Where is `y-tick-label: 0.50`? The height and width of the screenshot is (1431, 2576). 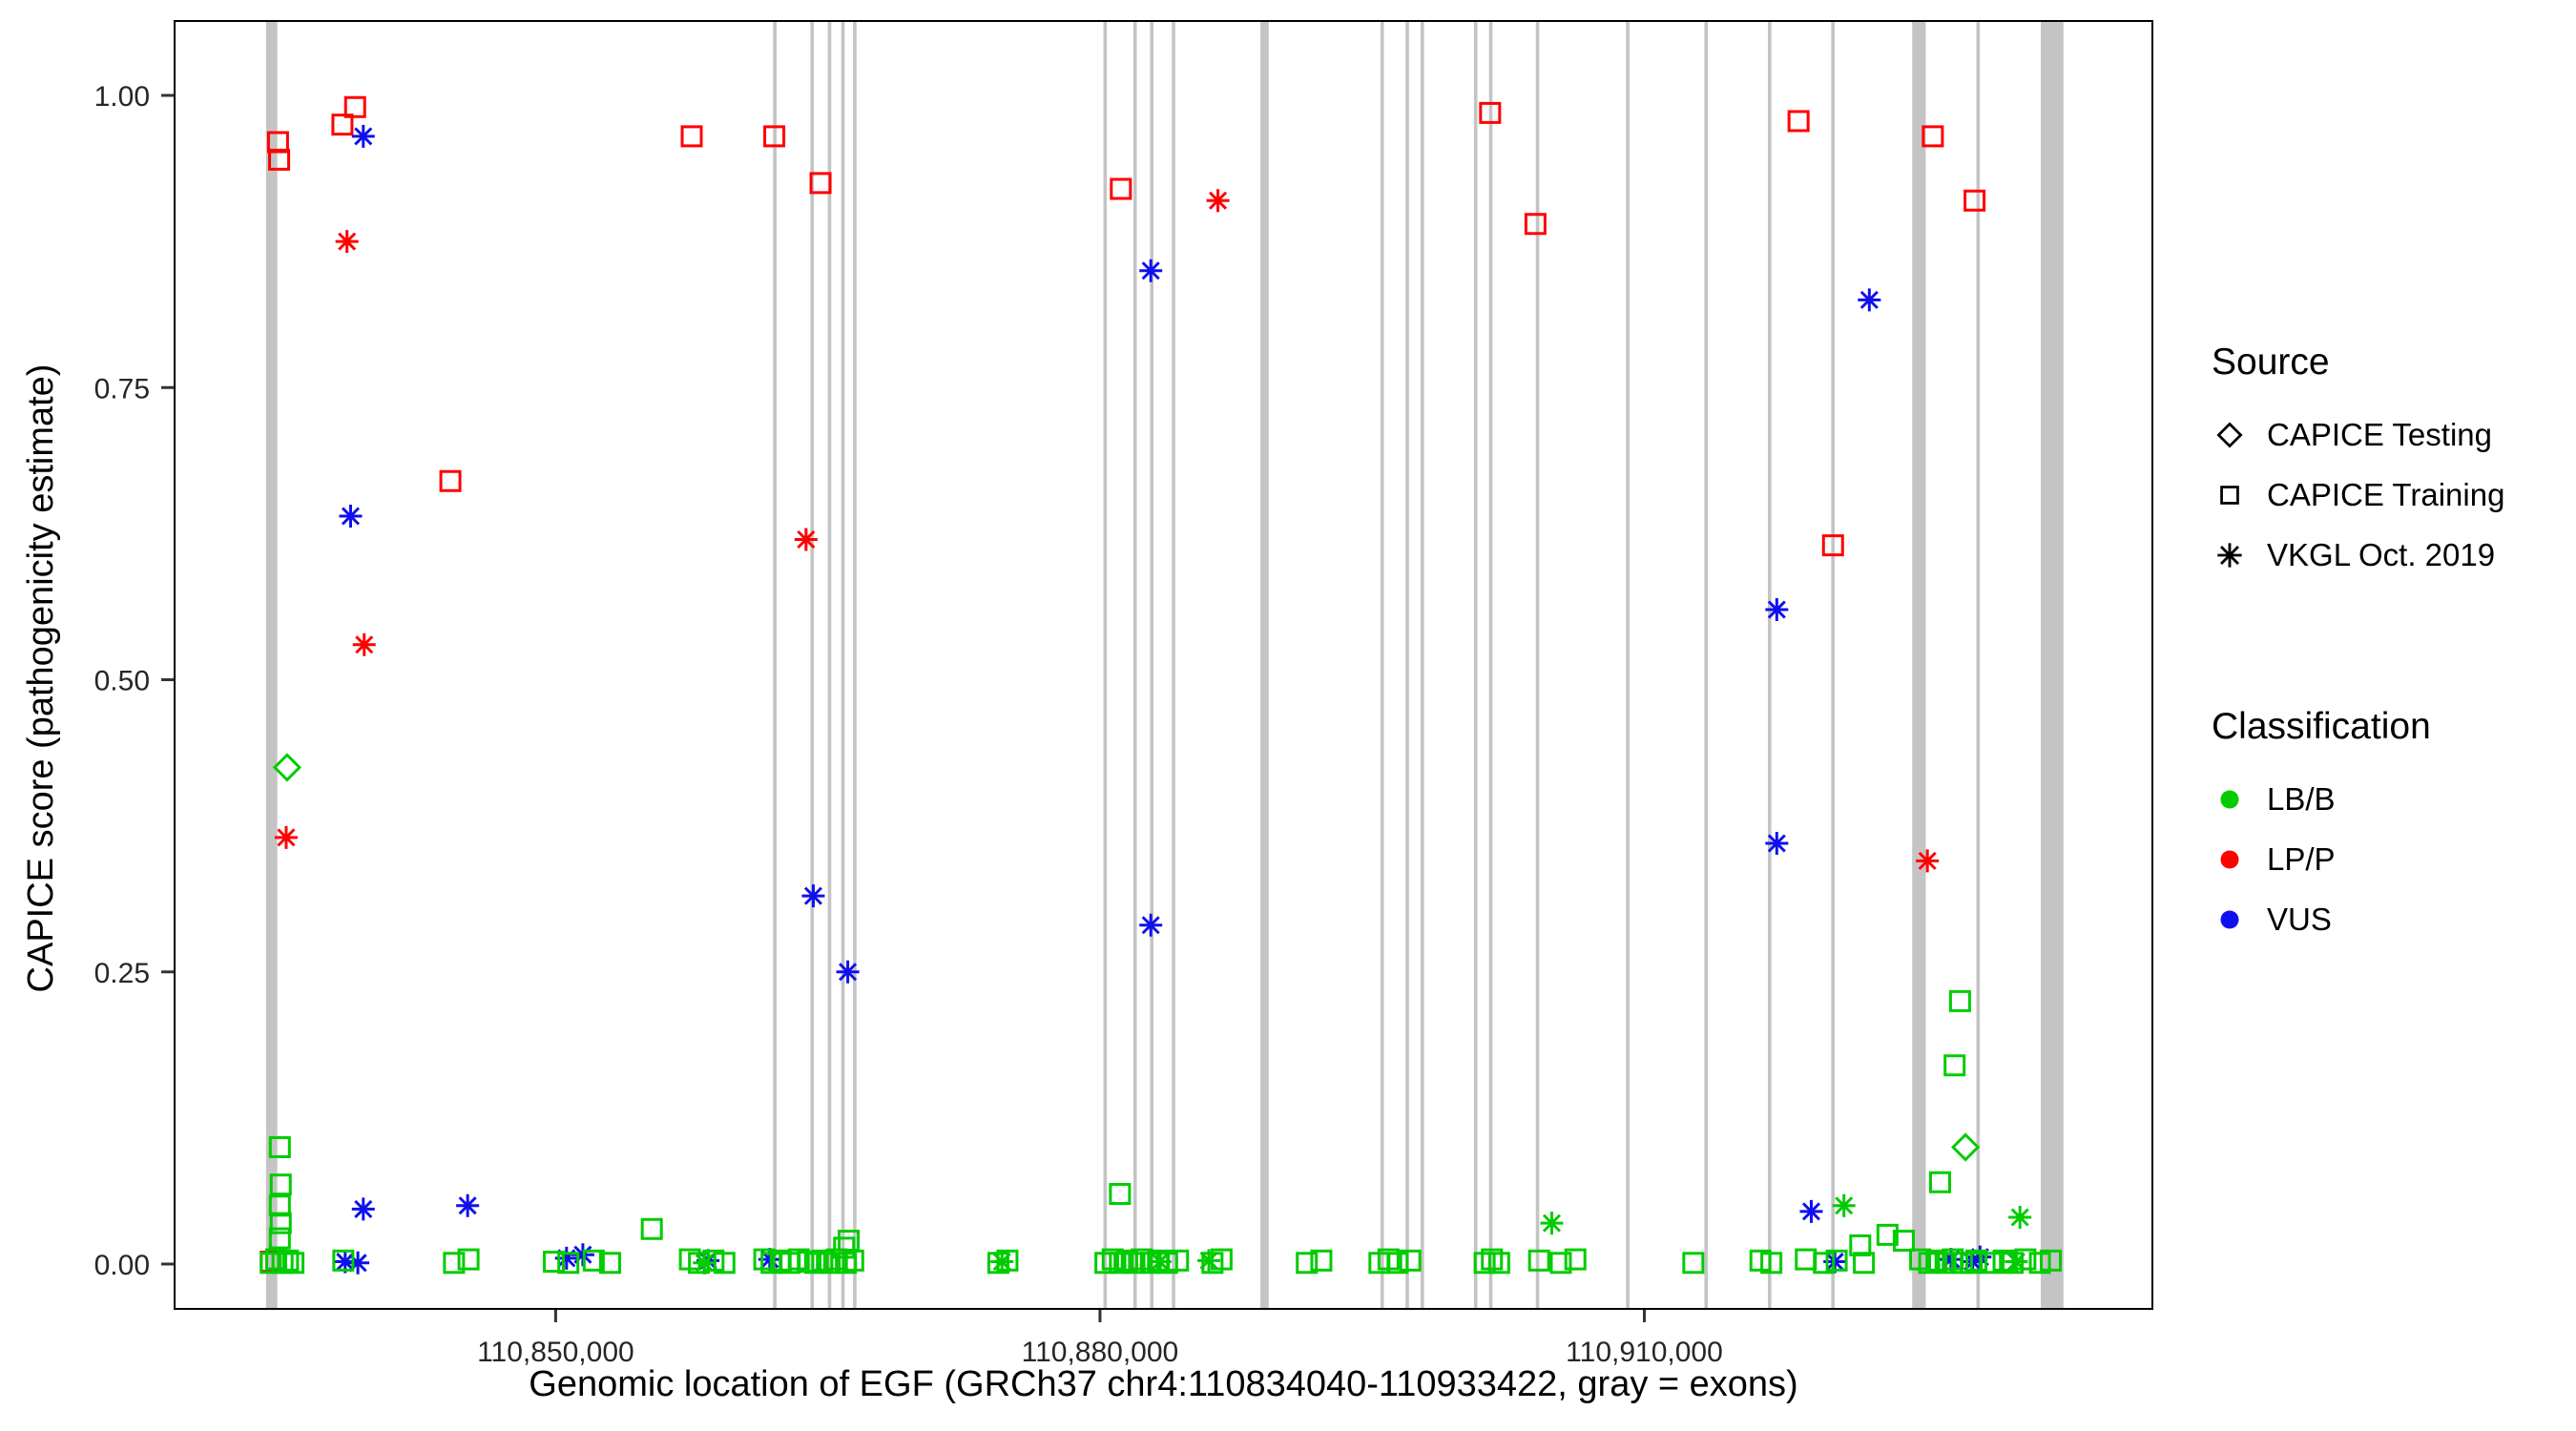 y-tick-label: 0.50 is located at coordinates (122, 681).